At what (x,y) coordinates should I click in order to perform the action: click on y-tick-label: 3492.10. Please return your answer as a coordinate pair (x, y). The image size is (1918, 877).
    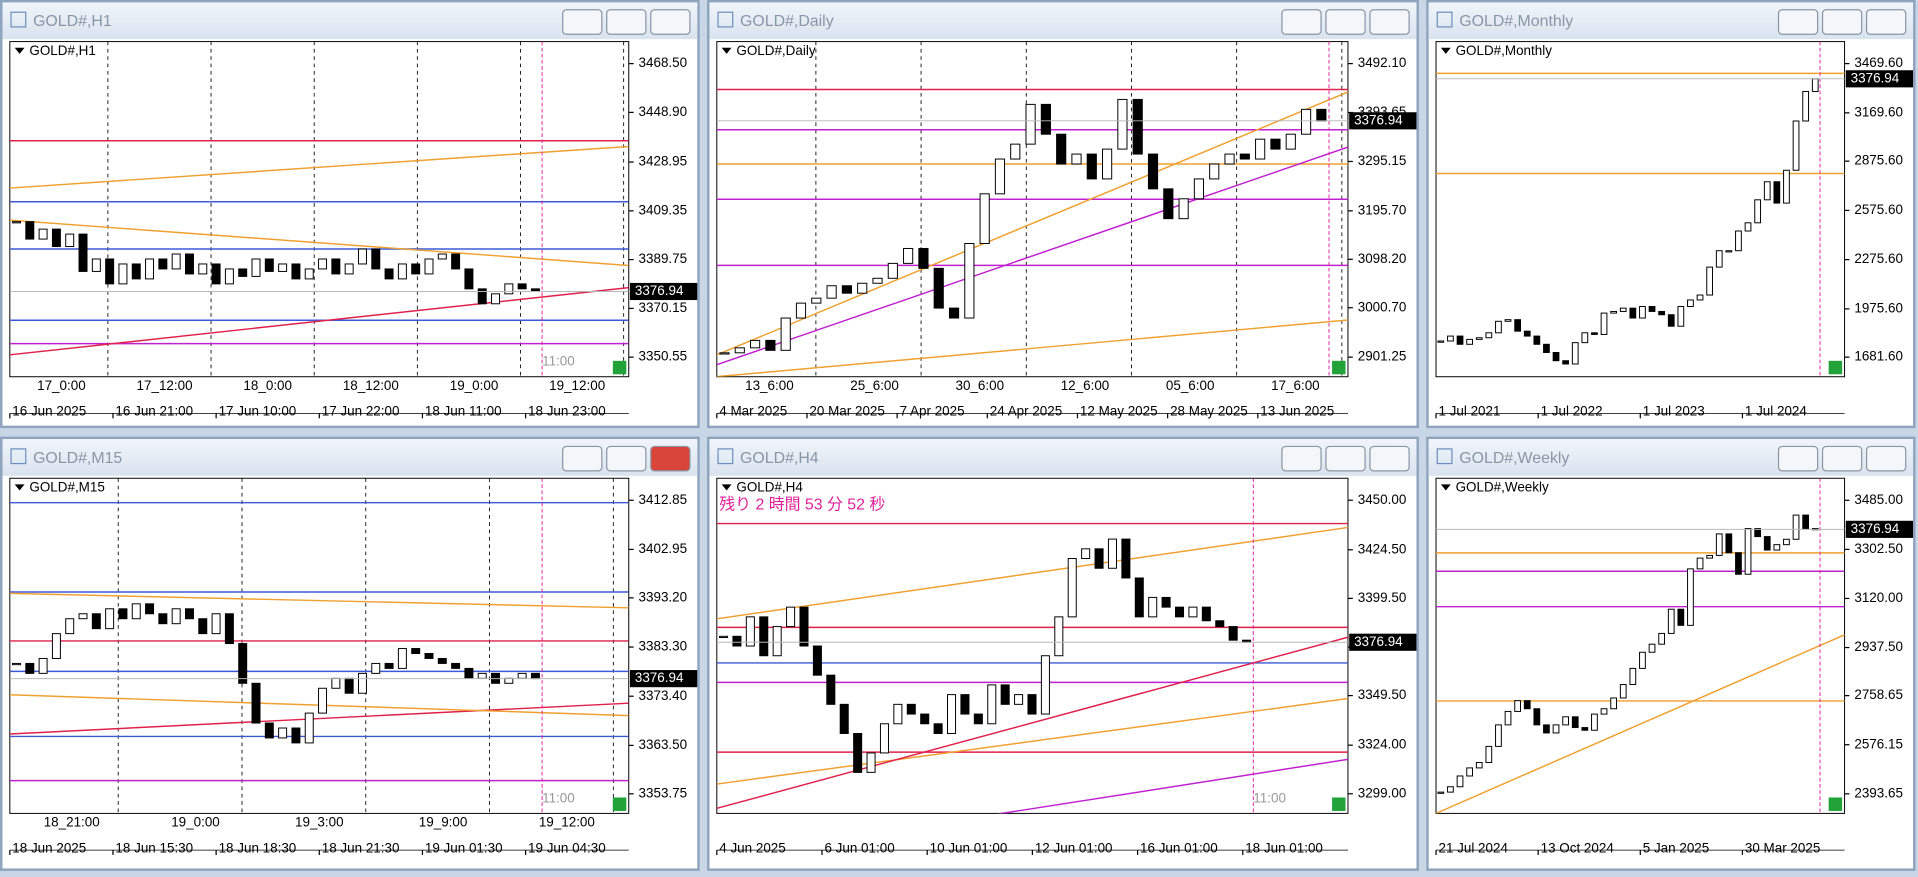
    Looking at the image, I should click on (1382, 62).